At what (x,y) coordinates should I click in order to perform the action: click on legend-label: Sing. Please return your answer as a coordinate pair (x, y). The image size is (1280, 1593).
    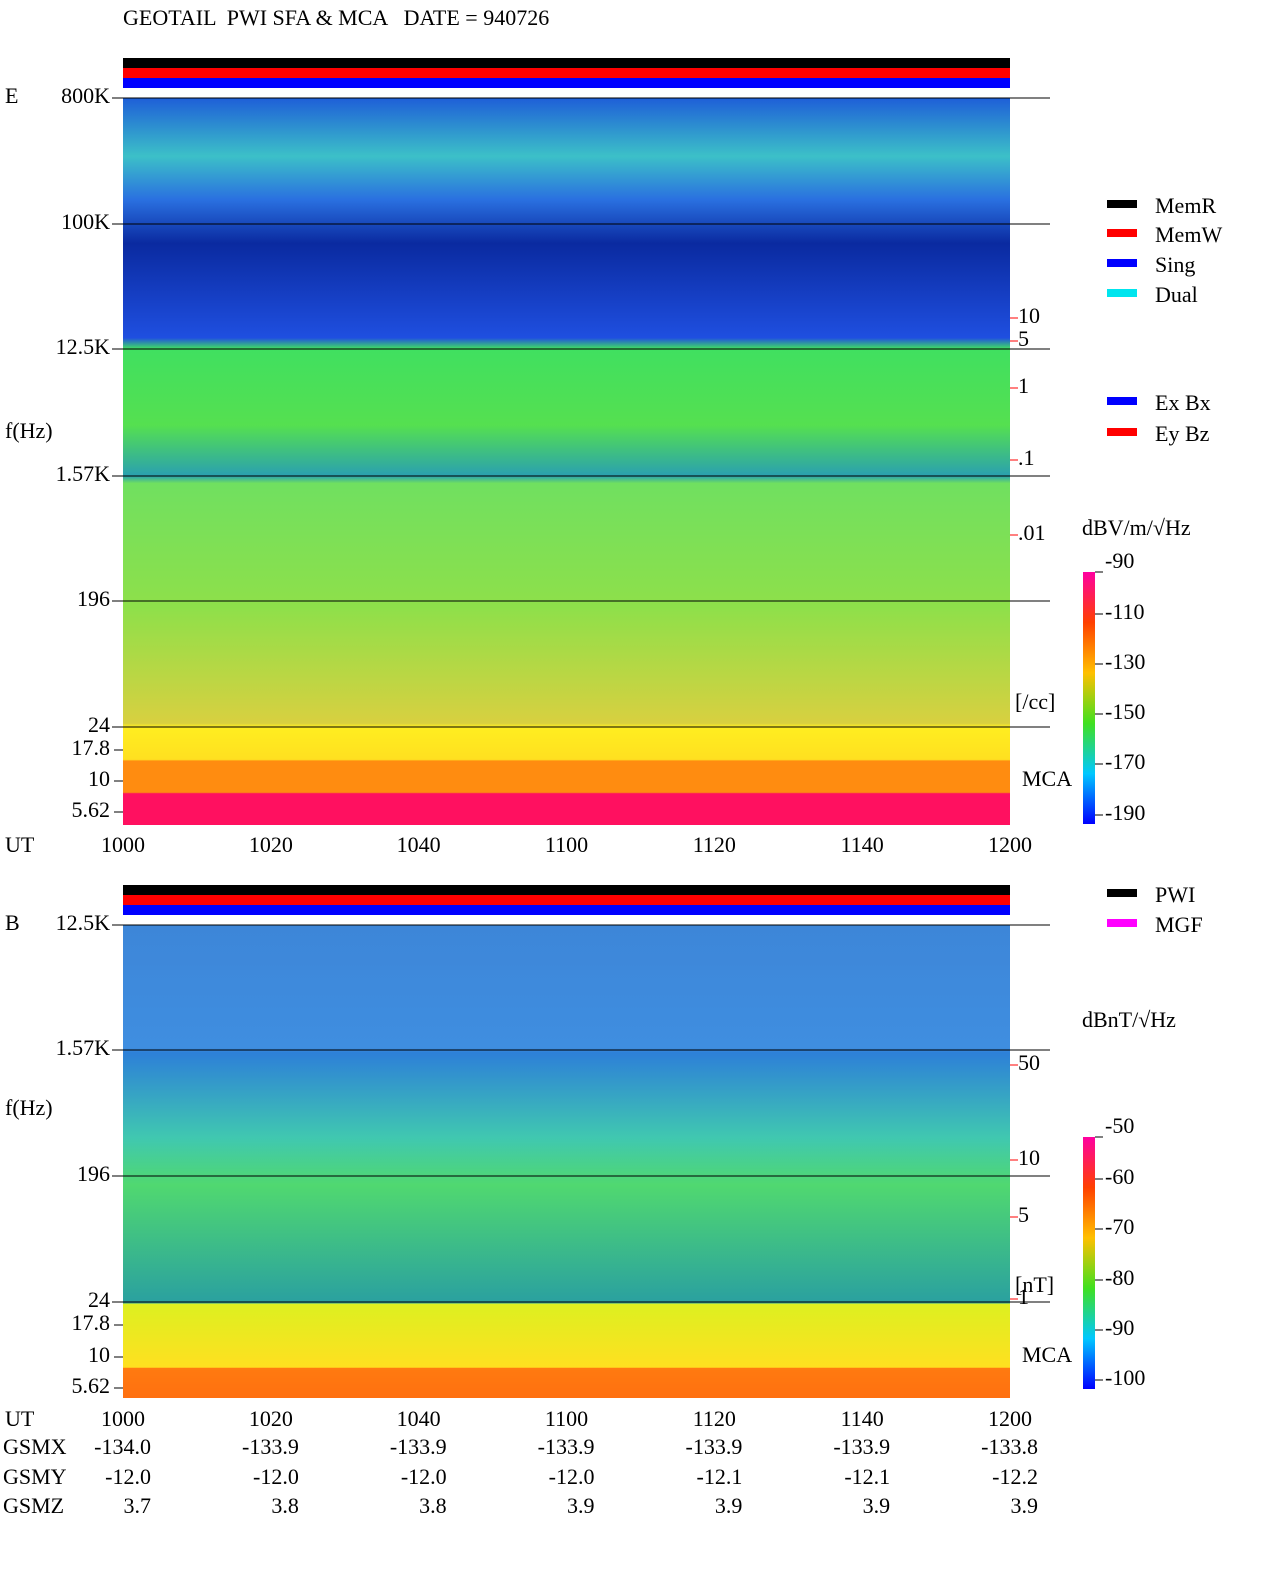
    Looking at the image, I should click on (1175, 264).